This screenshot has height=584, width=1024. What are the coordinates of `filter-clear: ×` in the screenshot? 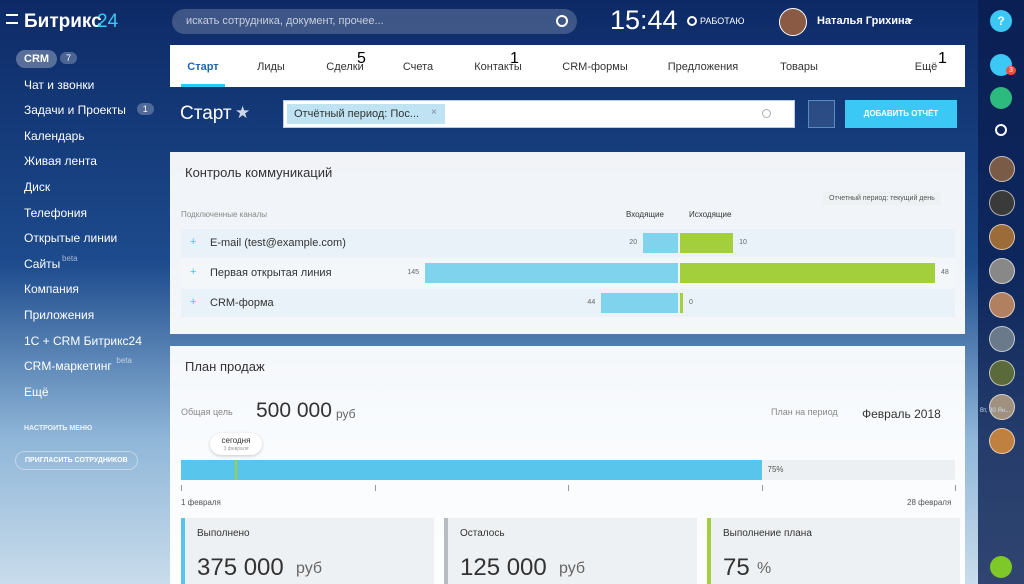 It's located at (434, 112).